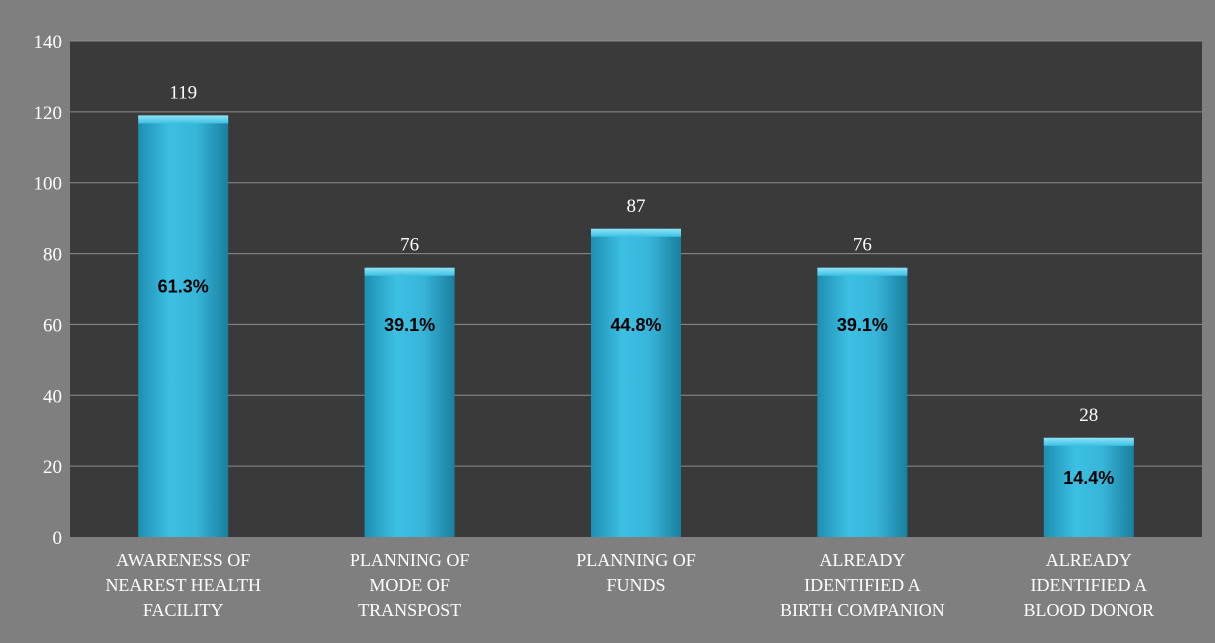 The height and width of the screenshot is (643, 1215). I want to click on x-category-label: BLOOD DONOR, so click(1089, 610).